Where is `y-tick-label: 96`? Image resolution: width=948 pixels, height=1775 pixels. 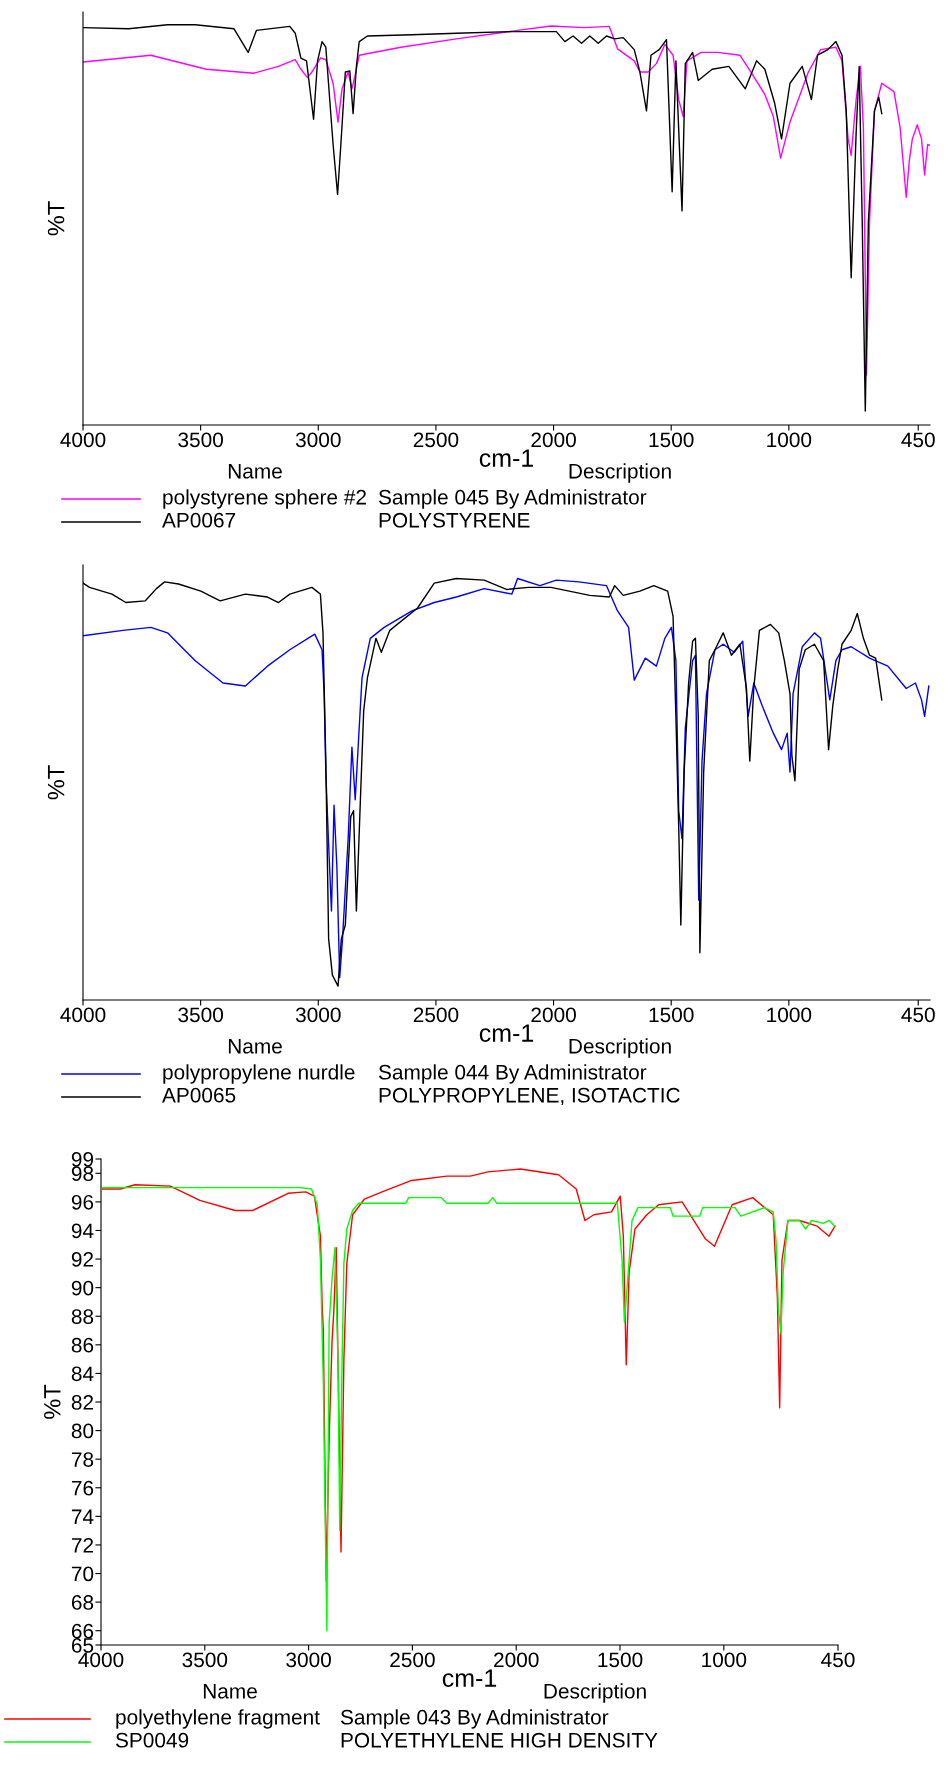
y-tick-label: 96 is located at coordinates (82, 1202).